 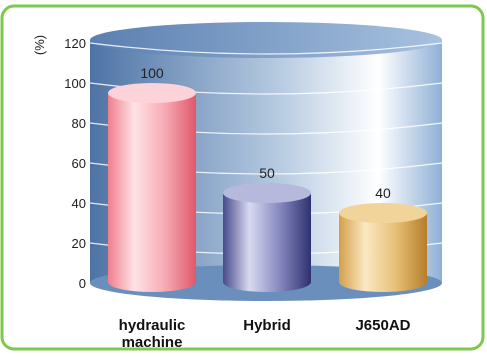 What do you see at coordinates (79, 243) in the screenshot?
I see `y-tick-label: 20` at bounding box center [79, 243].